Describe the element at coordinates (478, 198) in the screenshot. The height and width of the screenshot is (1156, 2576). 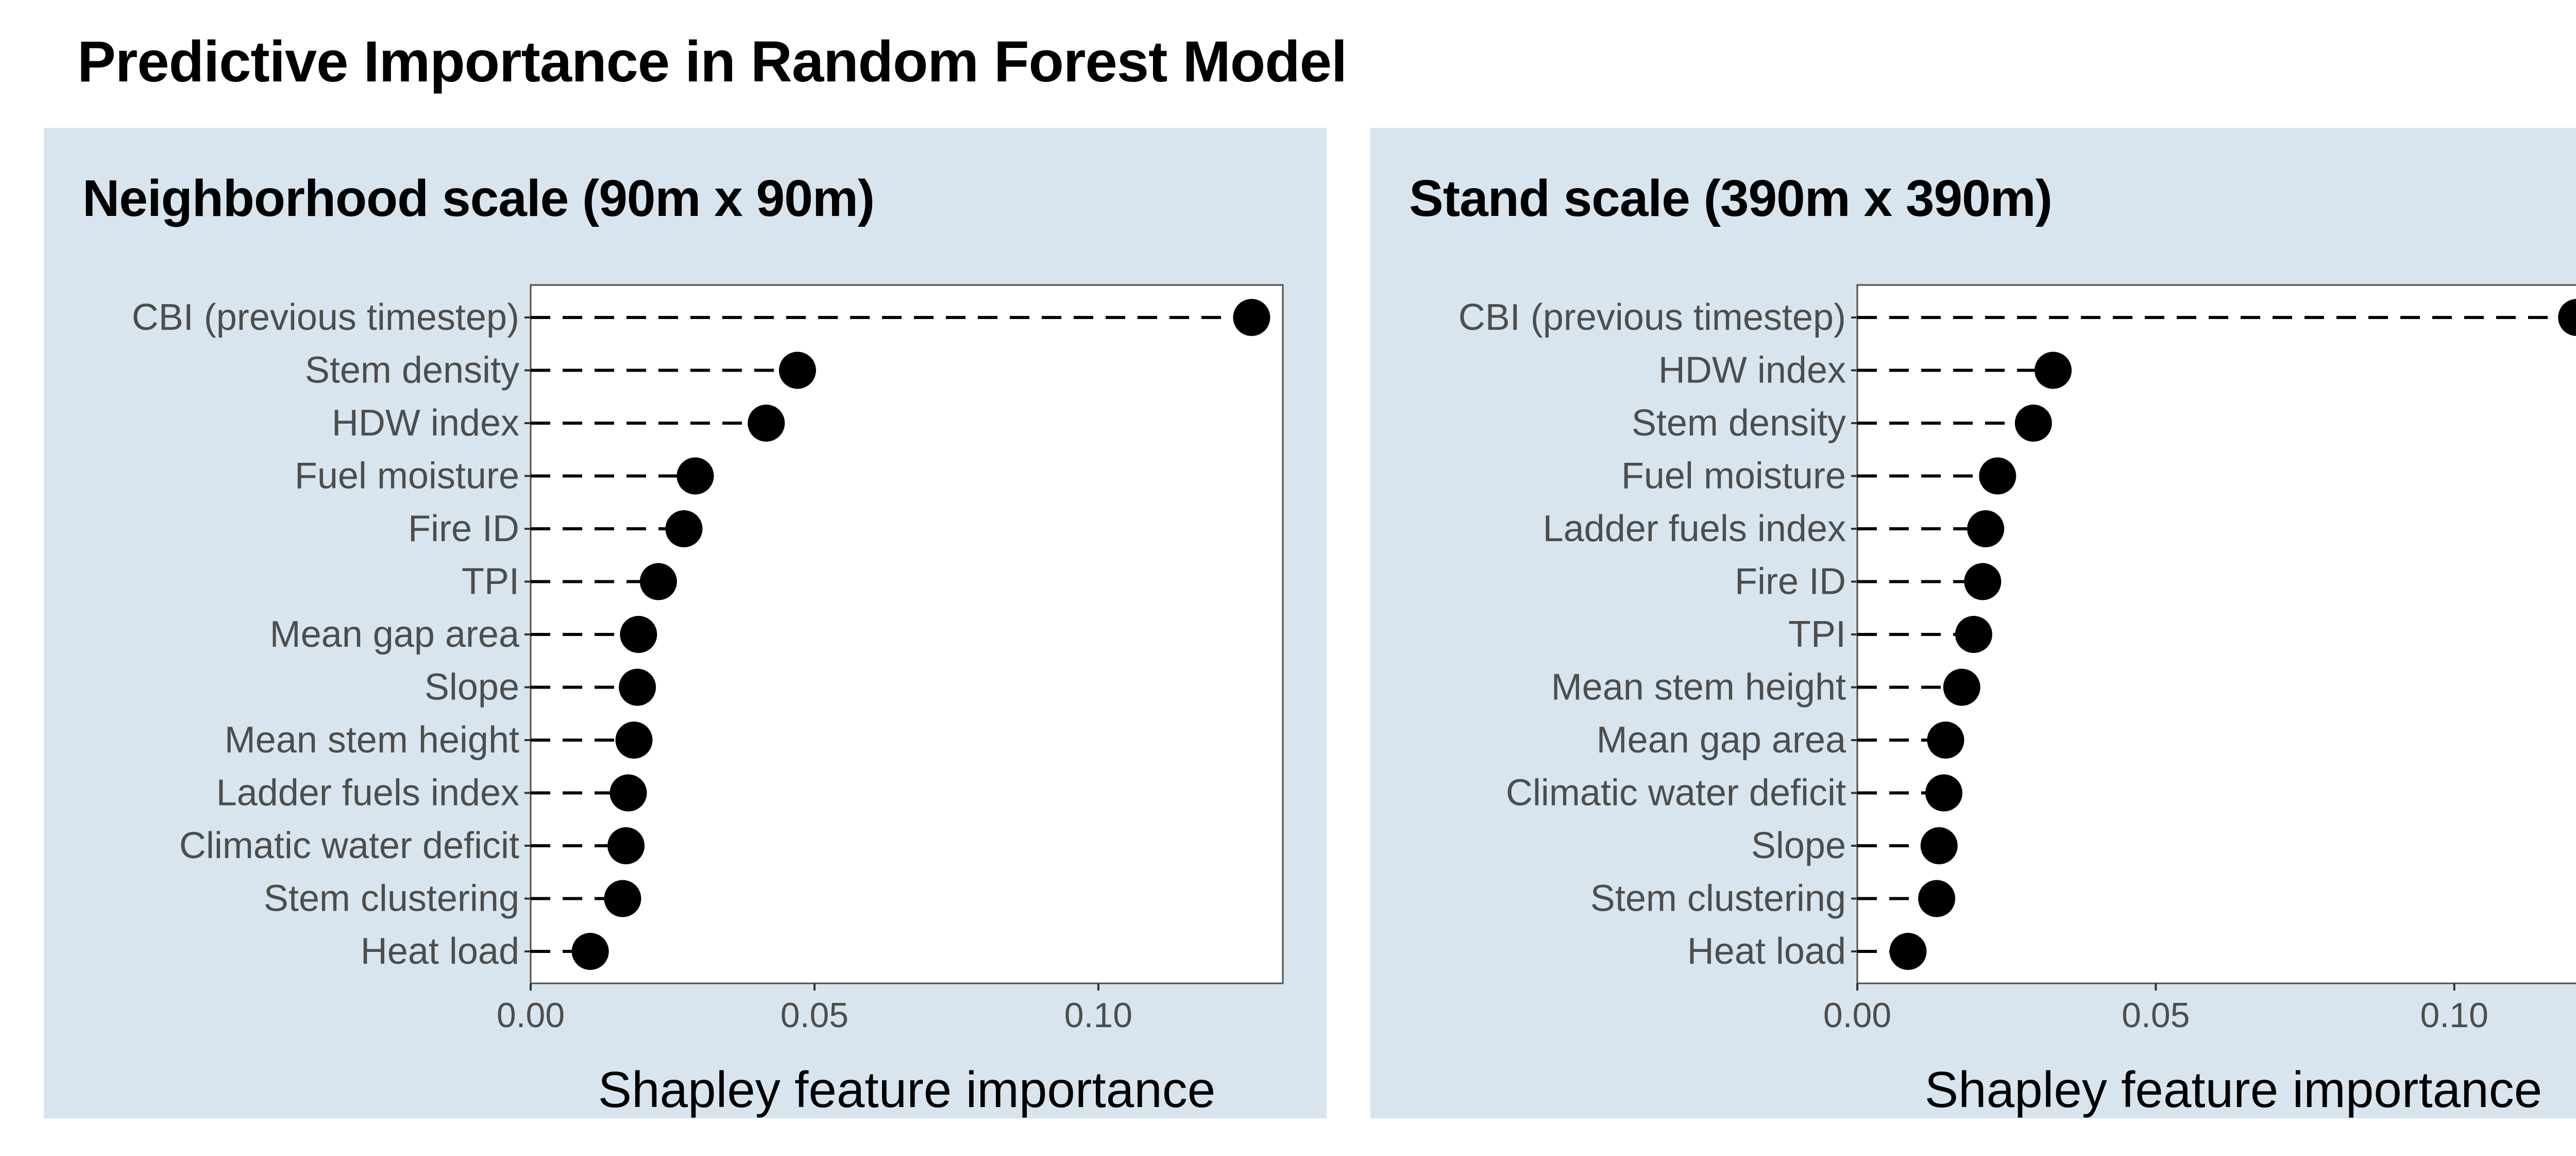
I see `panel-title: Neighborhood scale (90m x 90m)` at that location.